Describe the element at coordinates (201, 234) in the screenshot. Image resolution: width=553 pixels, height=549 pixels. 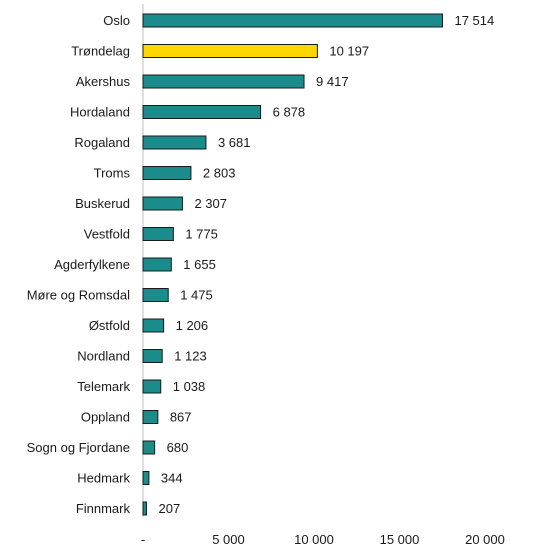
I see `data-label: 1 775` at that location.